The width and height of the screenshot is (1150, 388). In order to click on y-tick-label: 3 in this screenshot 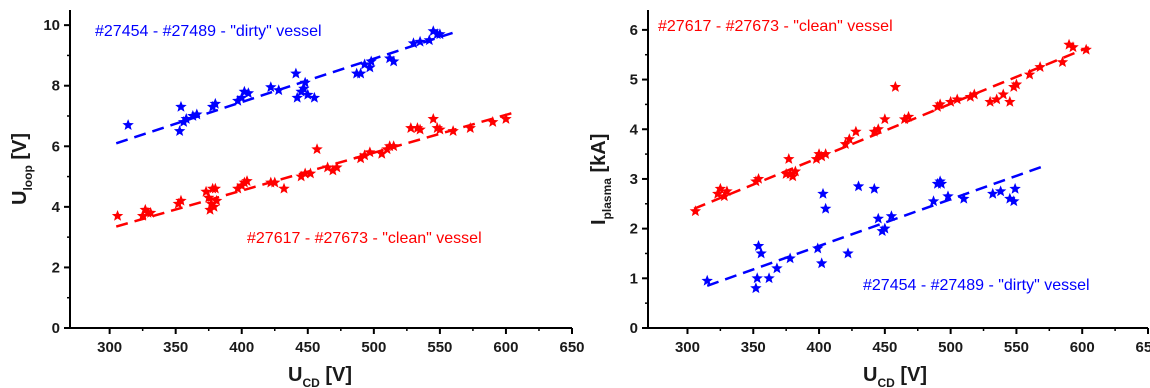, I will do `click(634, 179)`.